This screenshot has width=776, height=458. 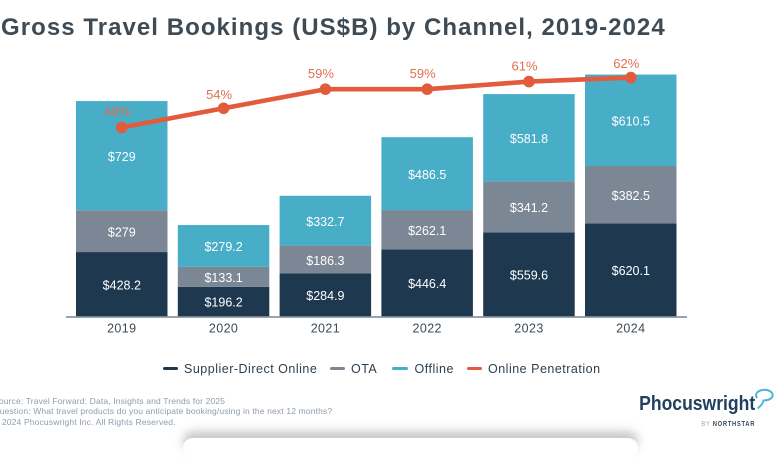 I want to click on svg-text: $428.2, so click(x=122, y=285).